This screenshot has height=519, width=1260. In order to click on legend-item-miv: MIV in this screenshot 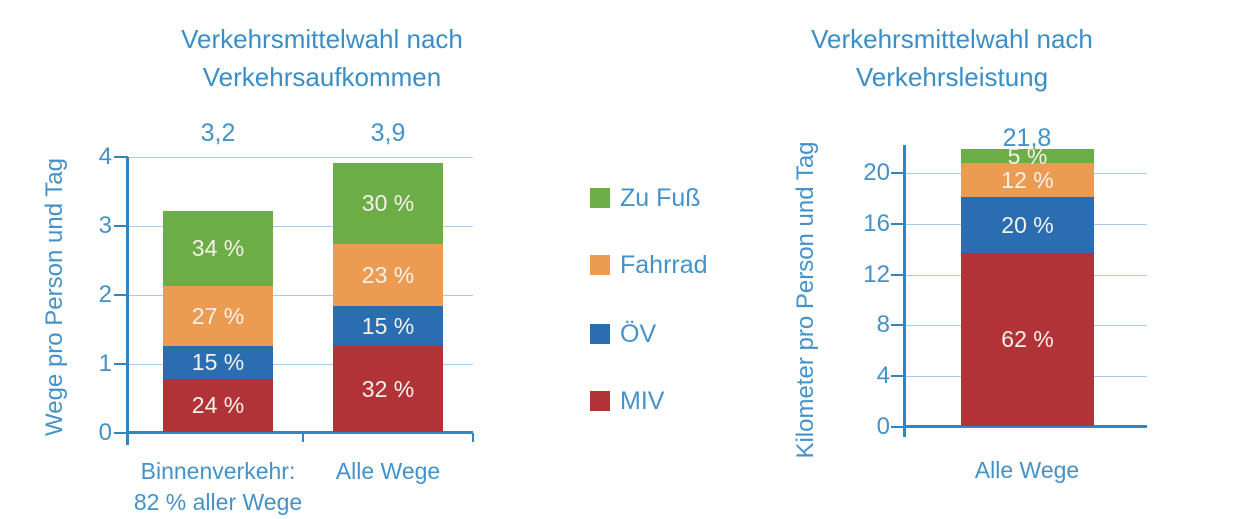, I will do `click(627, 401)`.